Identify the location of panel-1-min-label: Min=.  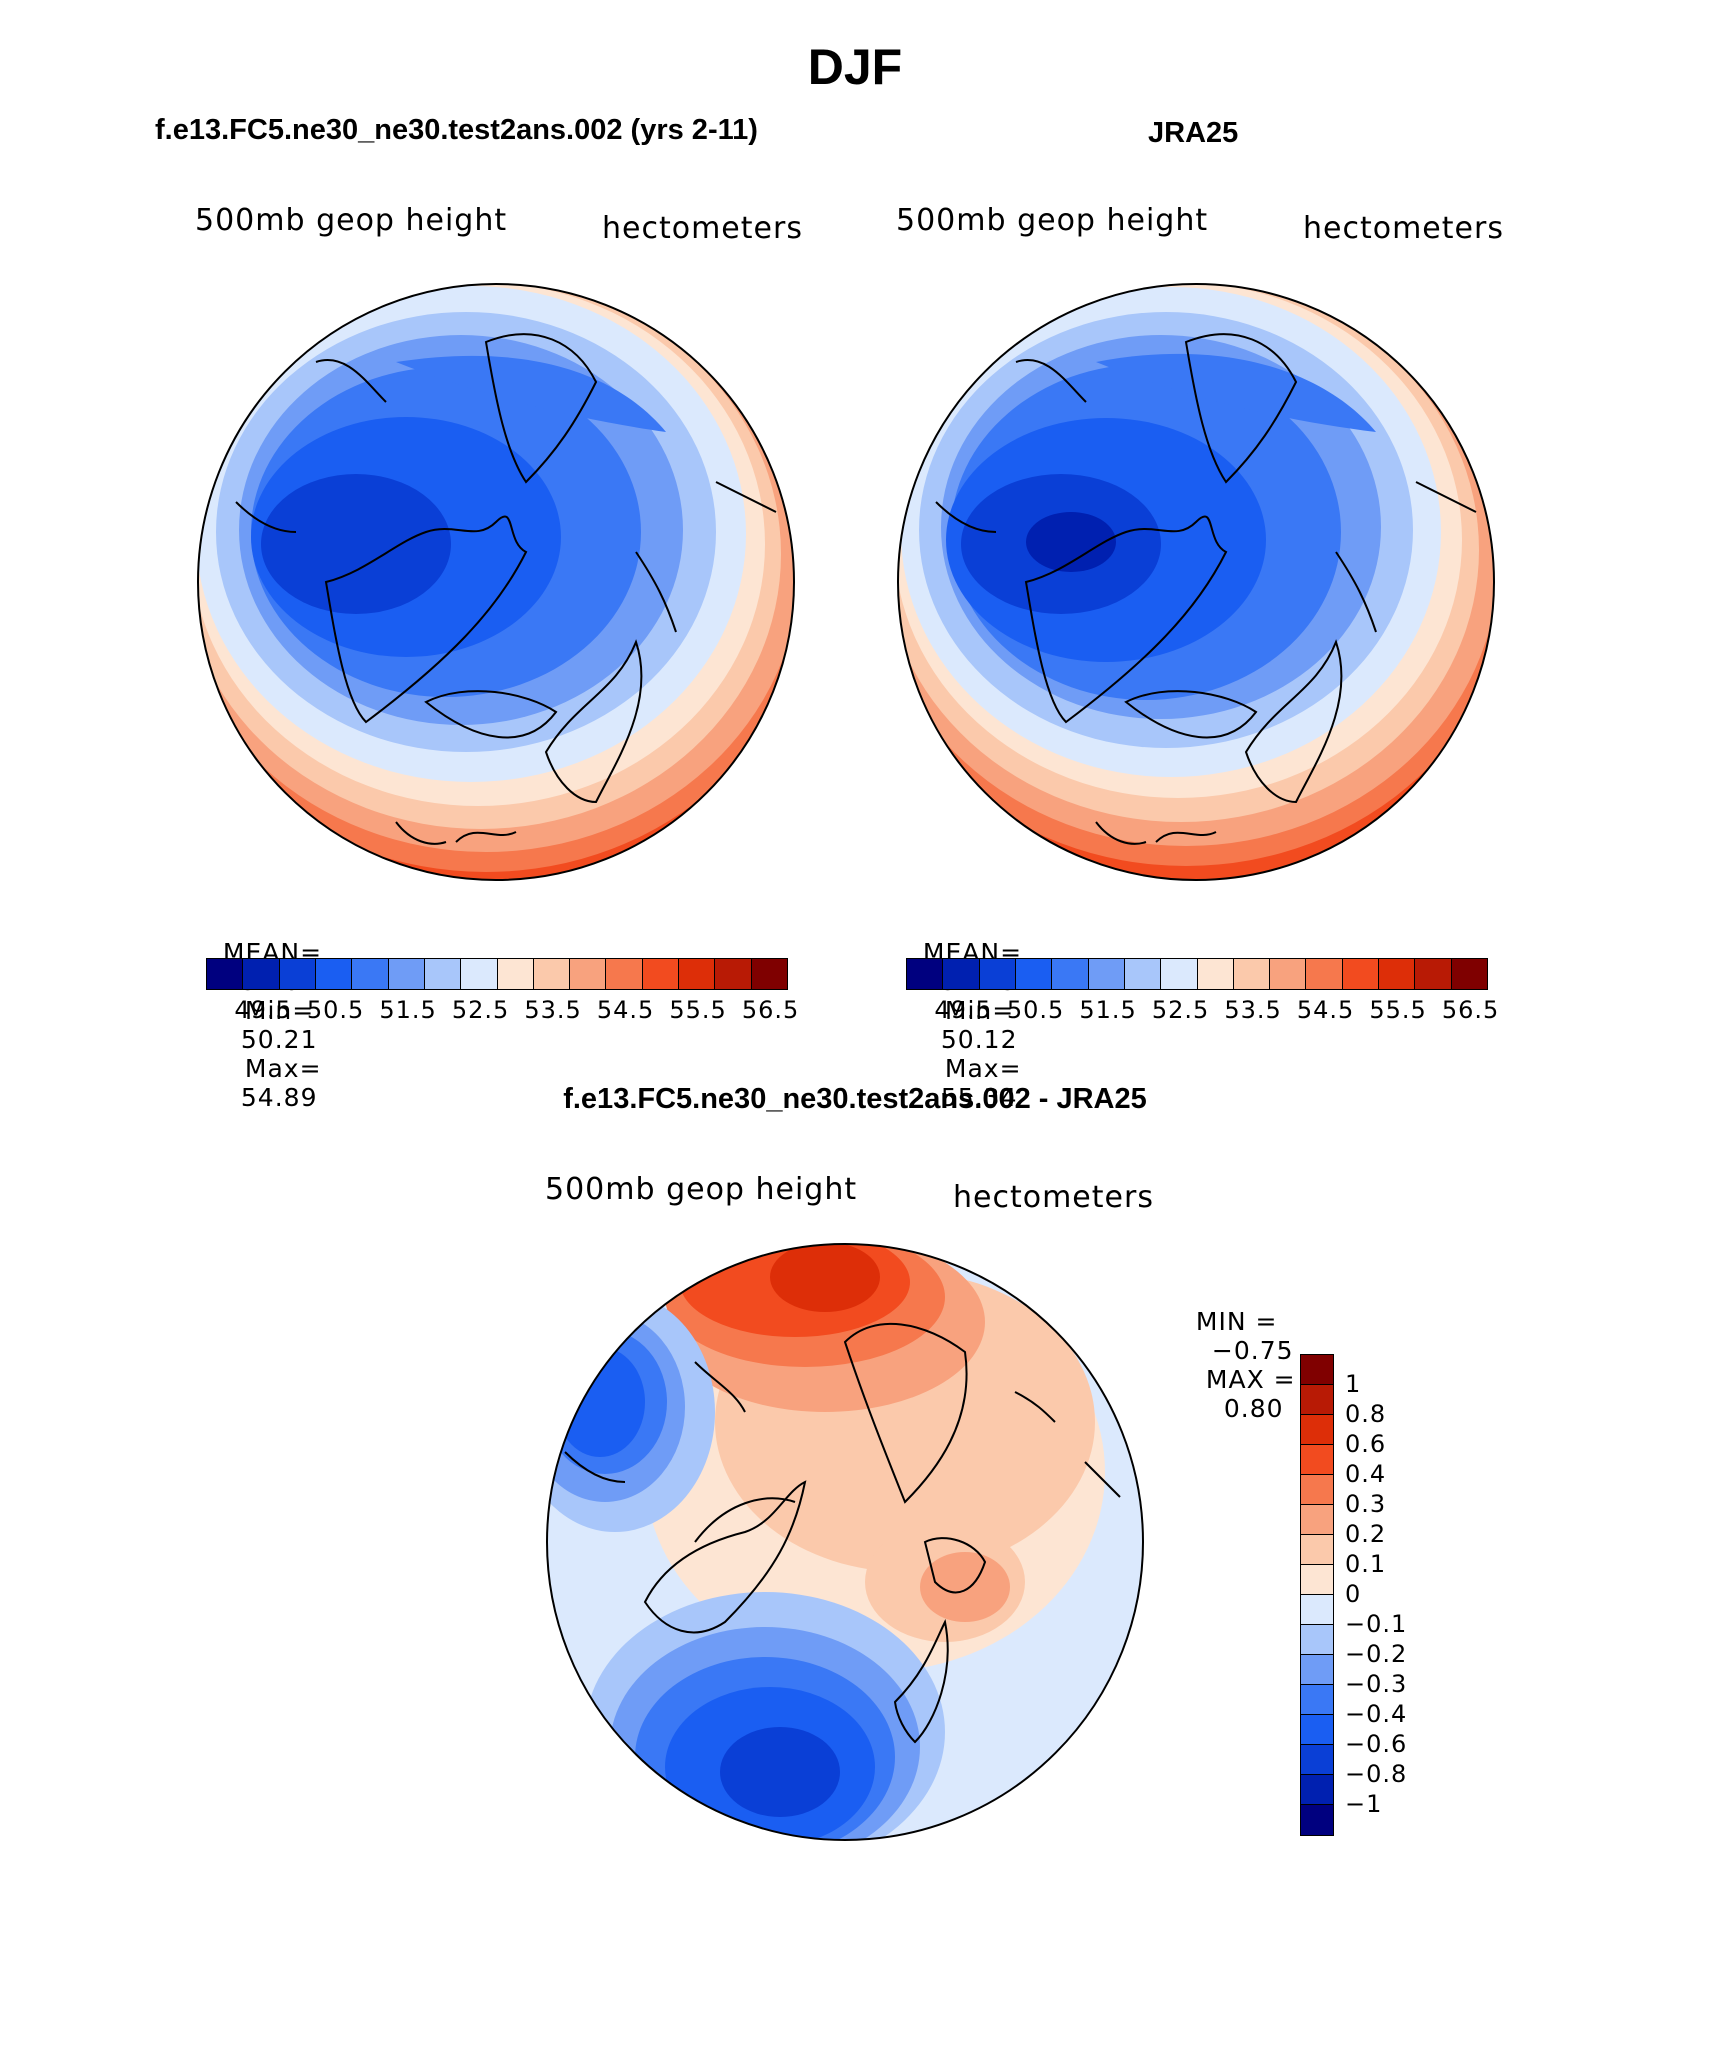
(279, 1010).